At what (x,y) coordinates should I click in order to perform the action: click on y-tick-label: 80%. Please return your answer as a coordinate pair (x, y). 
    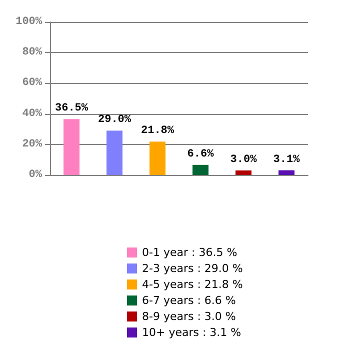
    Looking at the image, I should click on (32, 52).